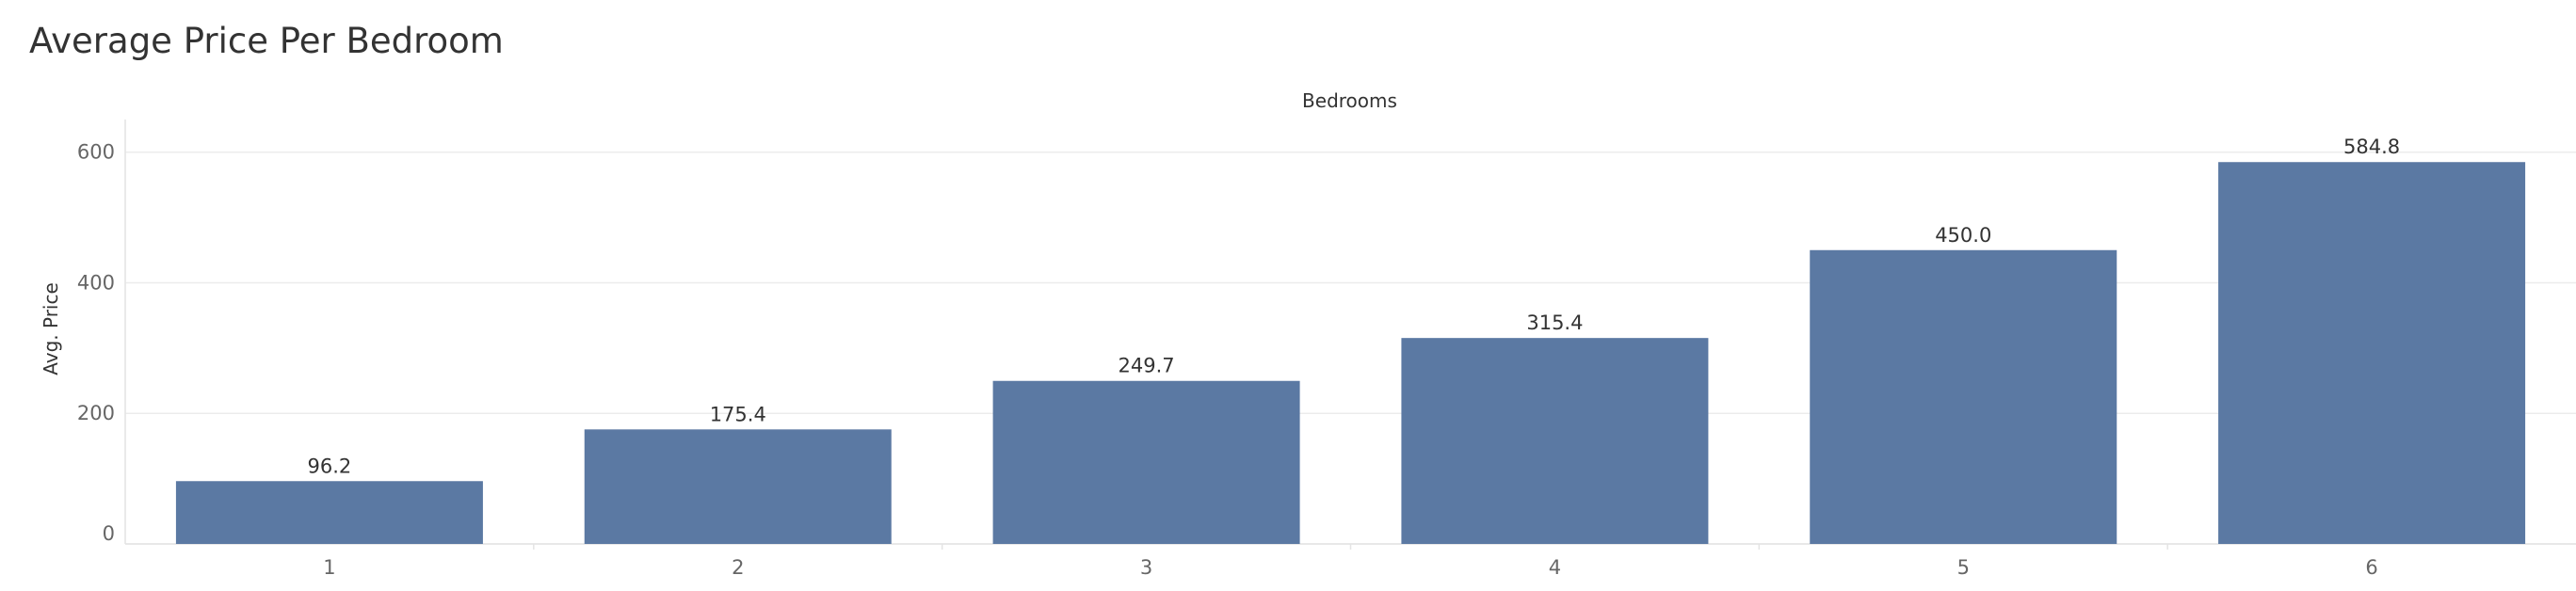 This screenshot has height=591, width=2576. I want to click on bar-value-label: 315.4, so click(1554, 322).